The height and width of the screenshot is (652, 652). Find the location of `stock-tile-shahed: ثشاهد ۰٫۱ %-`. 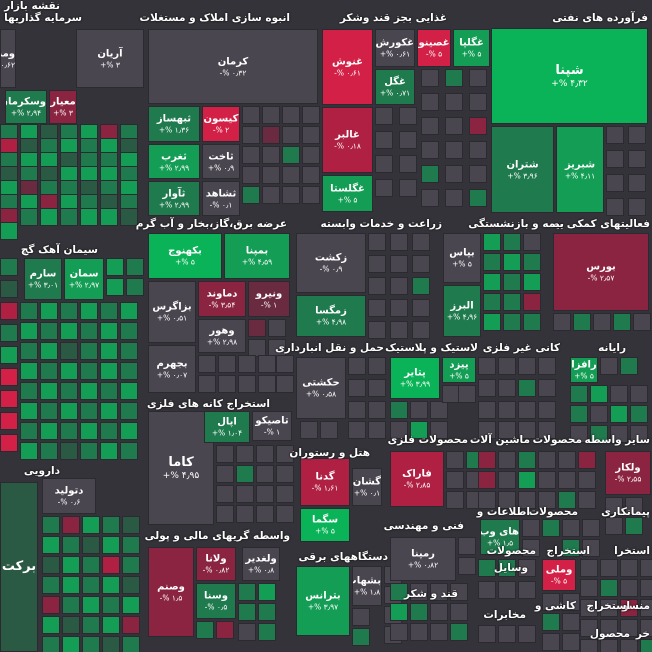

stock-tile-shahed: ثشاهد ۰٫۱ %- is located at coordinates (221, 198).